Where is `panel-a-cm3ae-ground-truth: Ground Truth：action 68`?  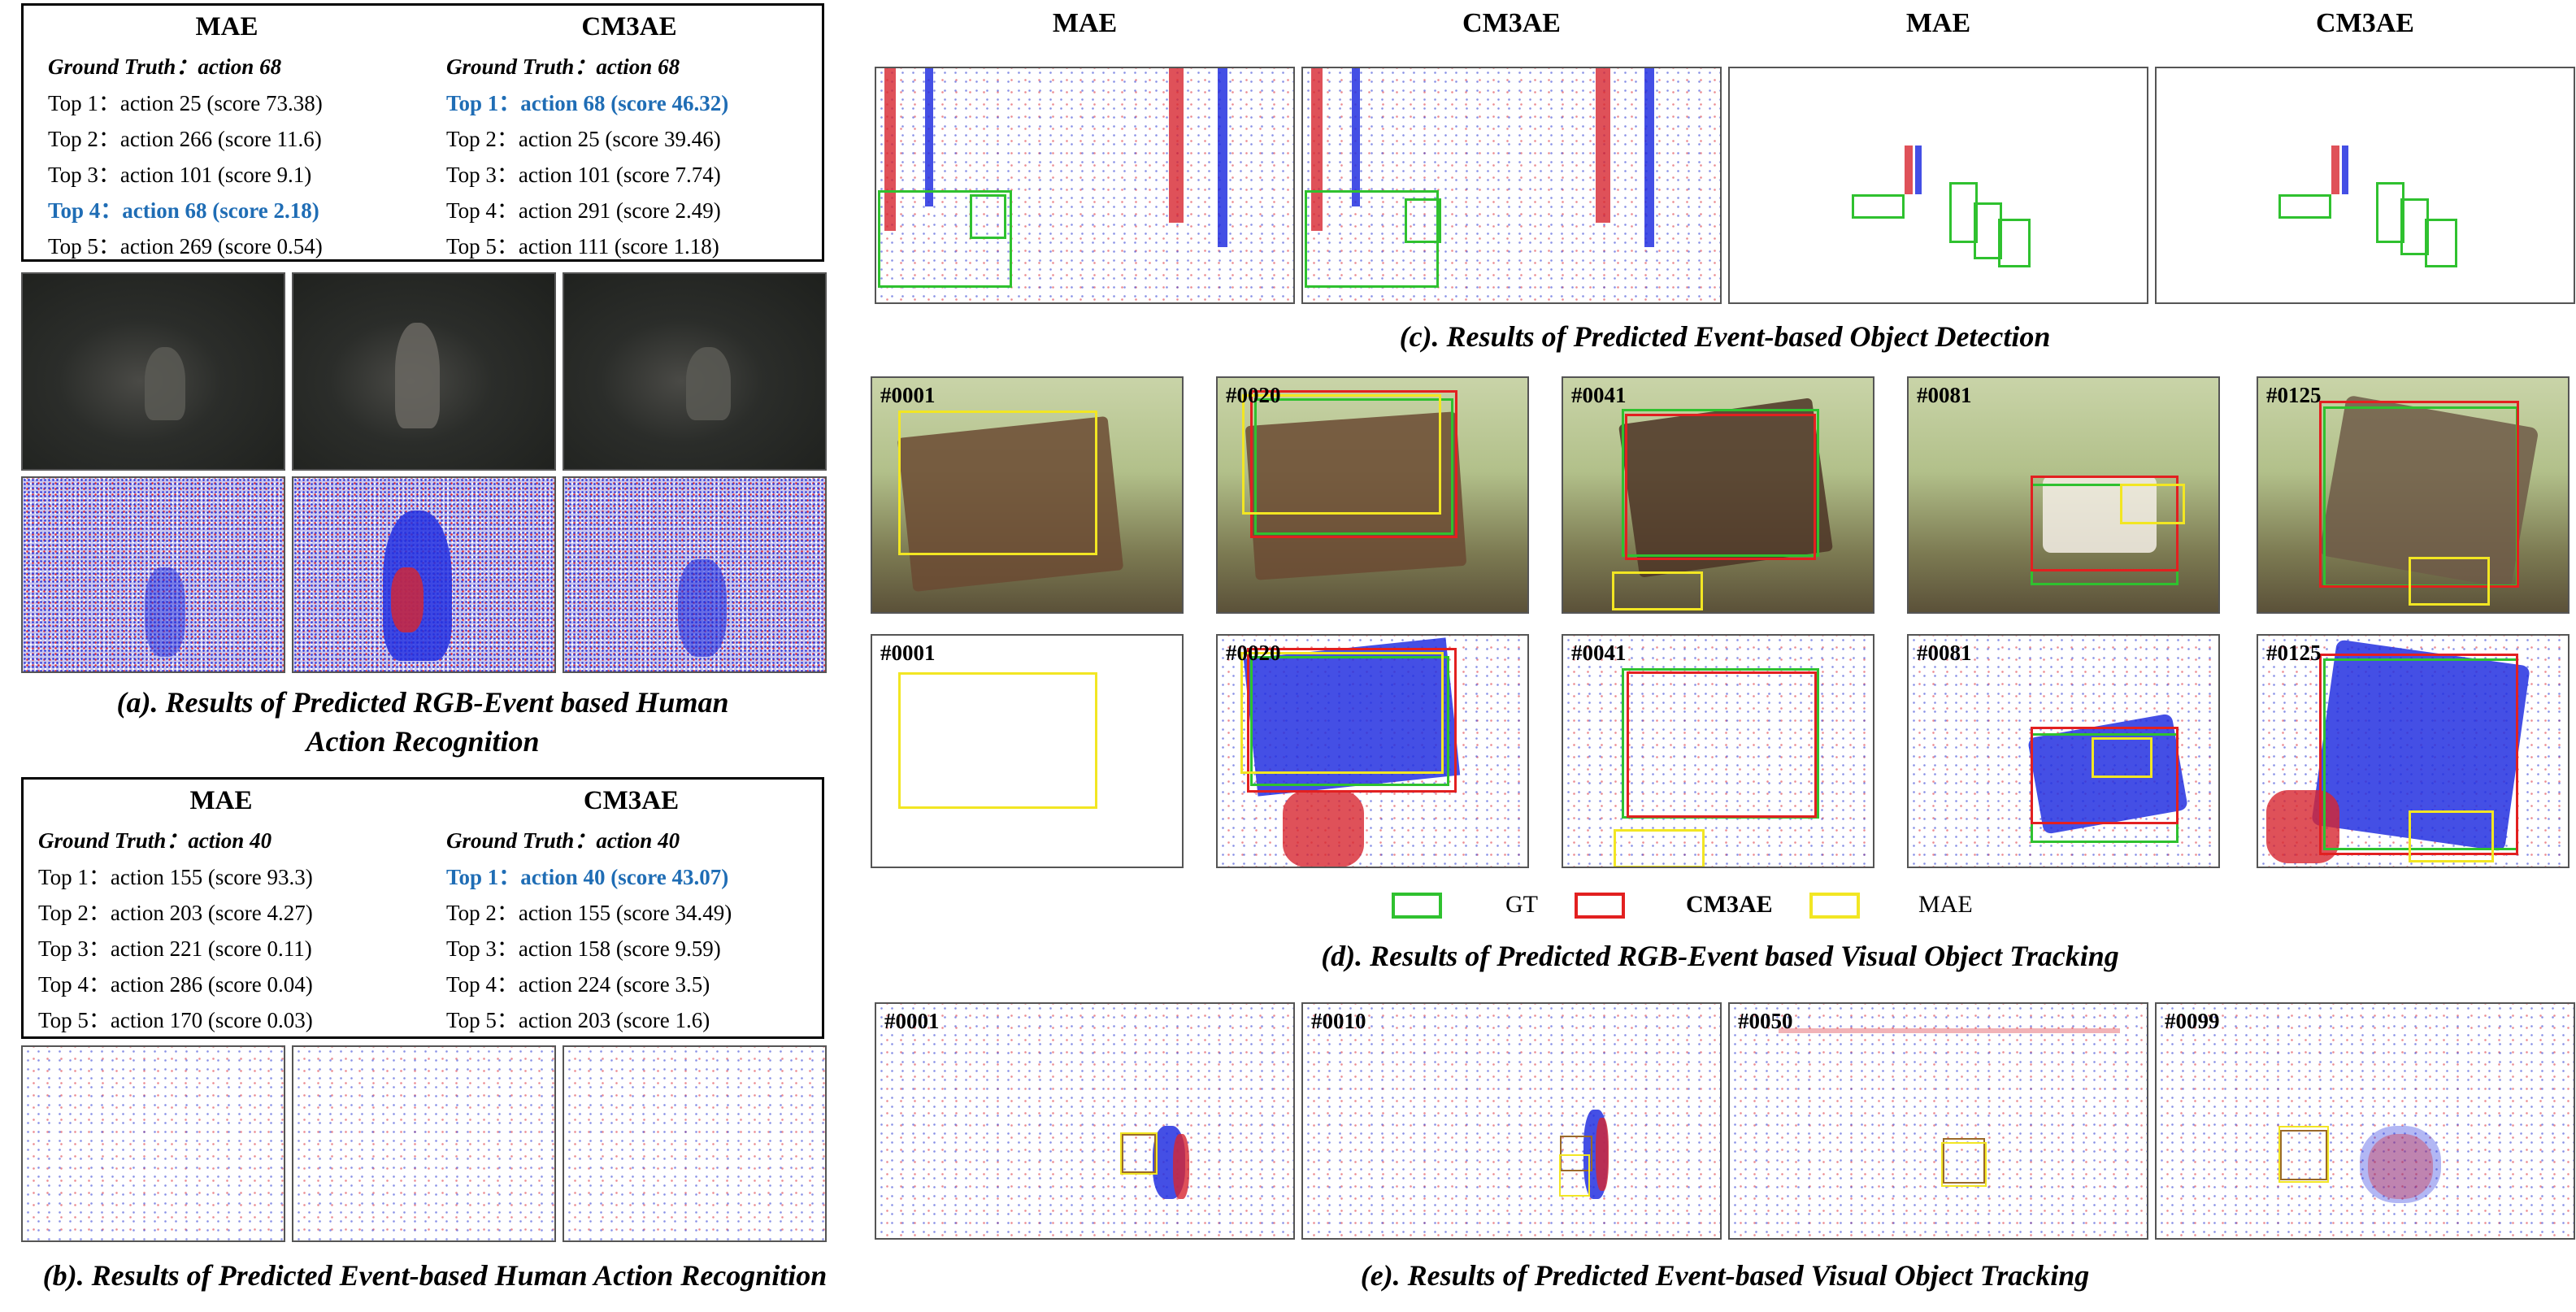 panel-a-cm3ae-ground-truth: Ground Truth：action 68 is located at coordinates (563, 66).